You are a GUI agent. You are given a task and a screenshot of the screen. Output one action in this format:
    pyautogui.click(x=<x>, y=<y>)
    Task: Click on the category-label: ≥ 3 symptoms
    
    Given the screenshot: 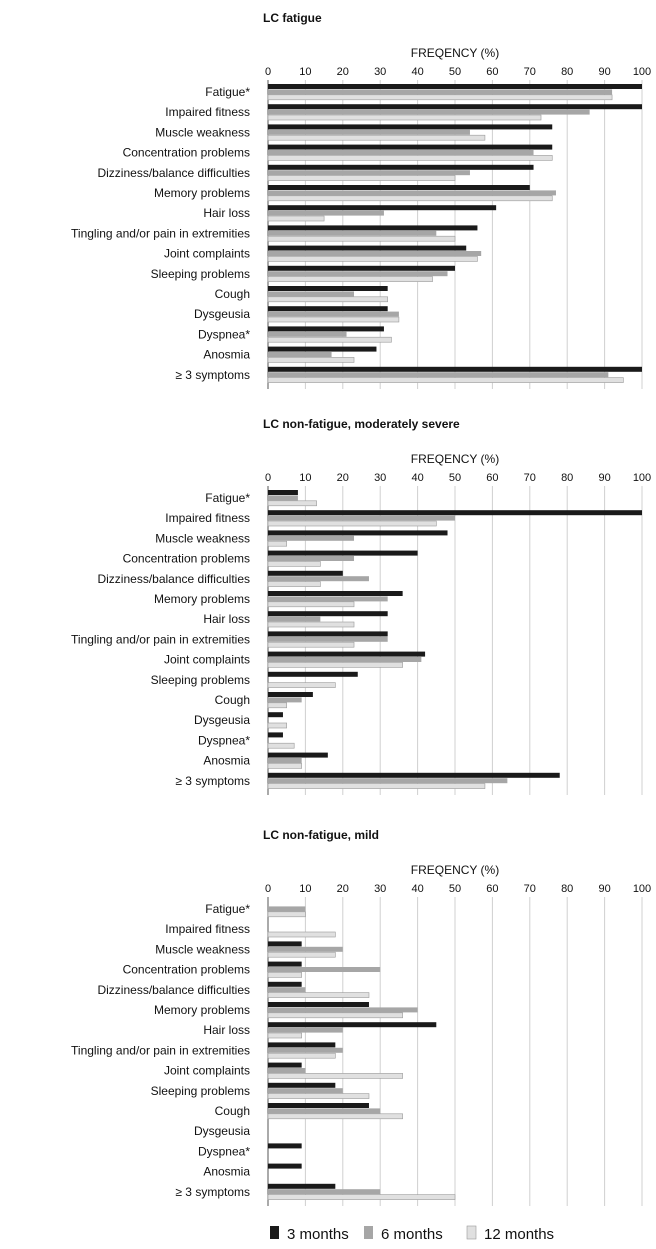 What is the action you would take?
    pyautogui.click(x=212, y=781)
    